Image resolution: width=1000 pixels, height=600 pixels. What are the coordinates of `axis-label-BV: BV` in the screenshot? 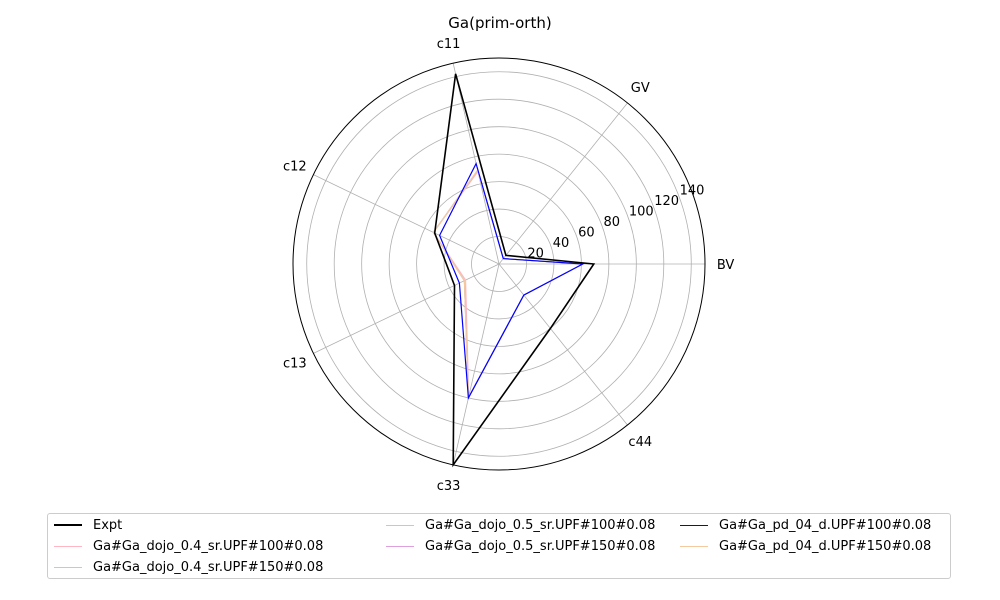 It's located at (726, 265).